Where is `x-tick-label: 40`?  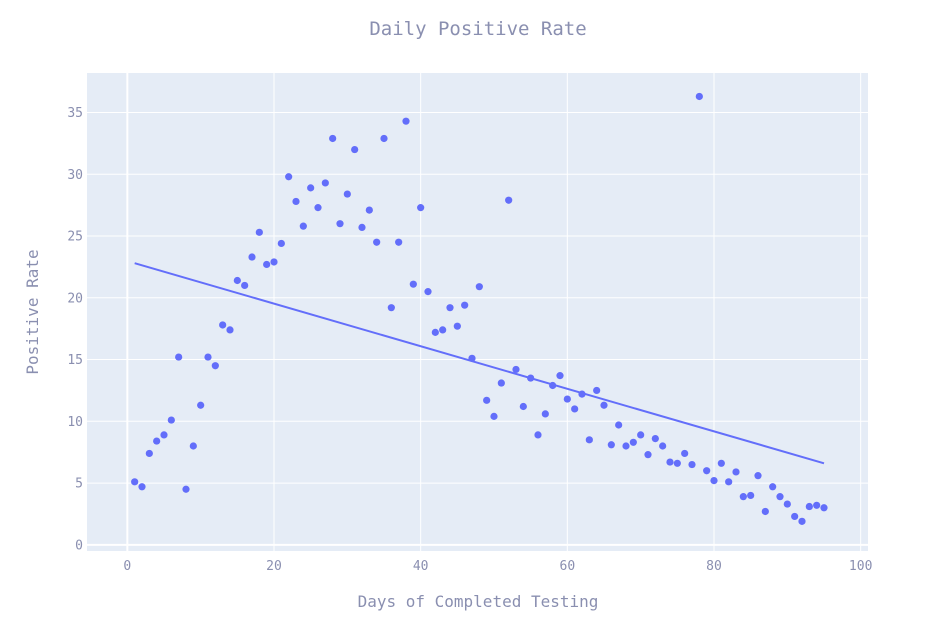 x-tick-label: 40 is located at coordinates (421, 566).